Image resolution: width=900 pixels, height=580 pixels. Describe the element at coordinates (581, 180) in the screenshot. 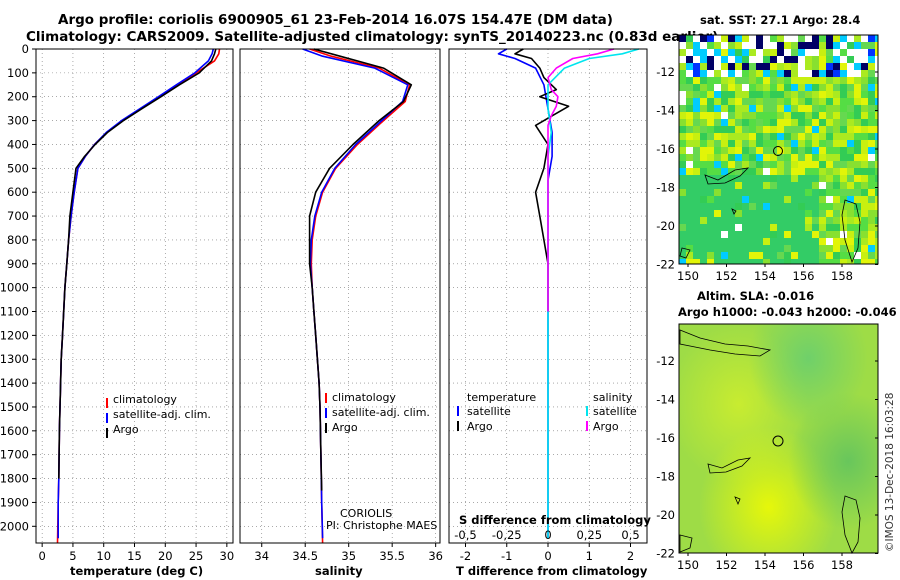

I see `series-line` at that location.